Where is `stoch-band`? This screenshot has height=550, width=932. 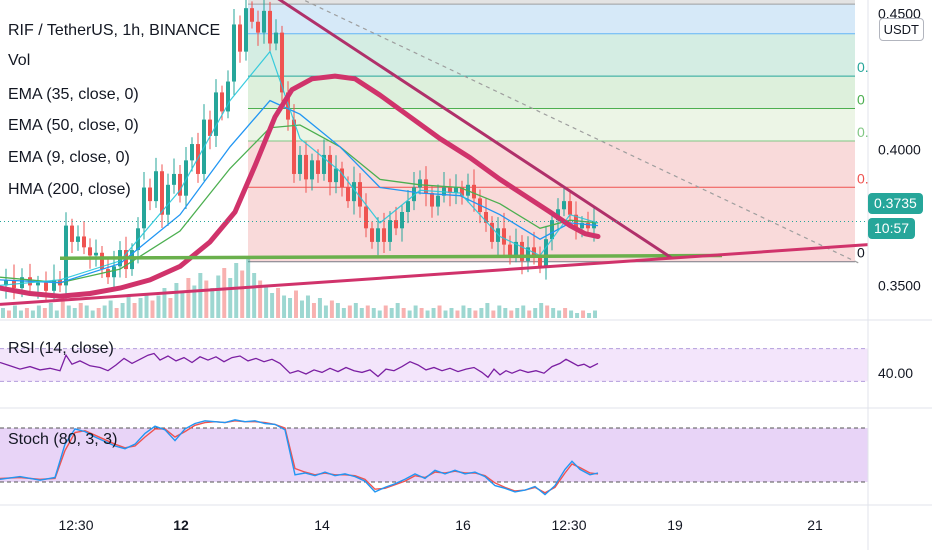
stoch-band is located at coordinates (434, 455).